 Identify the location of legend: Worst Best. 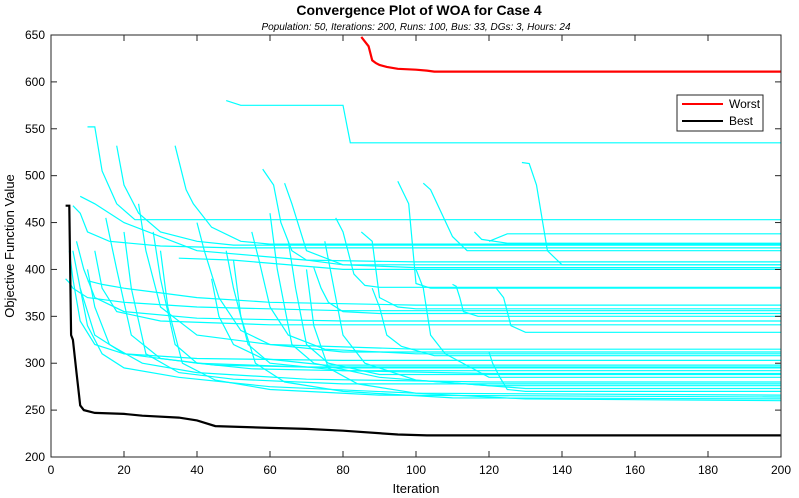
(720, 113).